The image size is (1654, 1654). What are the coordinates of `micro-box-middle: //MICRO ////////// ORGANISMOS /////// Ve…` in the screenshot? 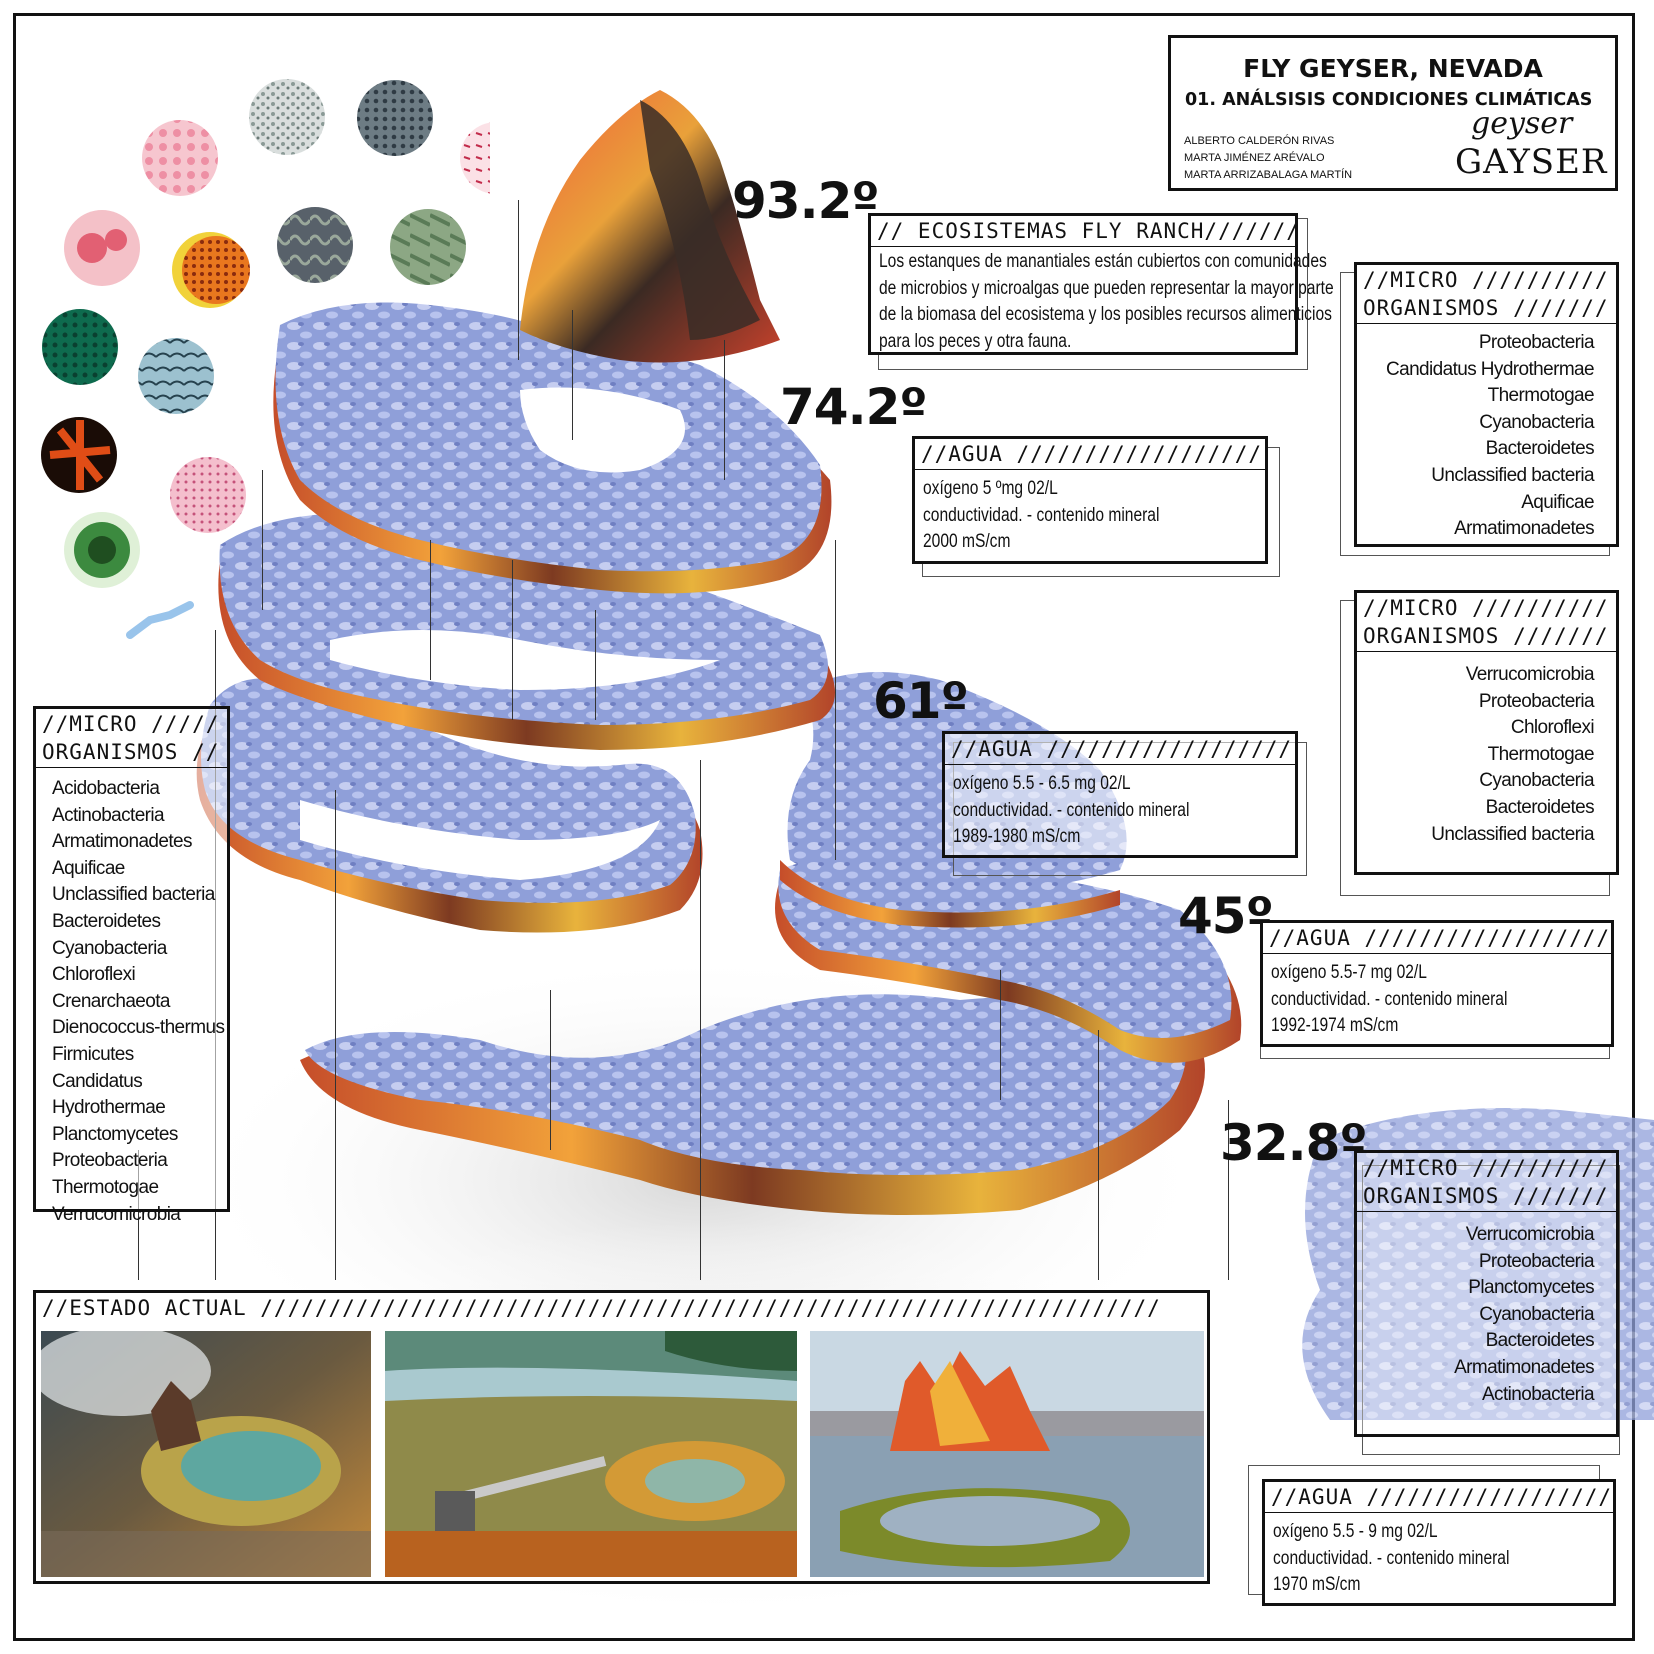 It's located at (1486, 732).